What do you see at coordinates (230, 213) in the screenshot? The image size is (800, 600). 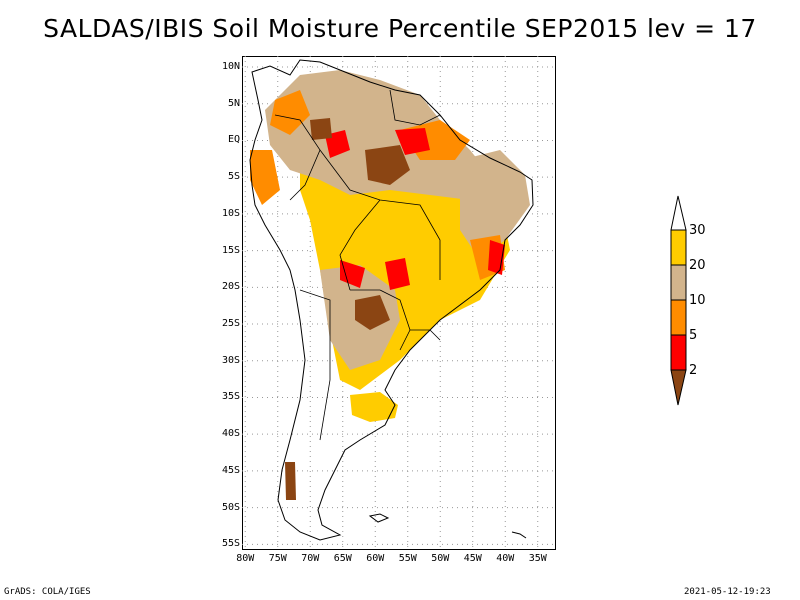 I see `y-tick-label: 10S` at bounding box center [230, 213].